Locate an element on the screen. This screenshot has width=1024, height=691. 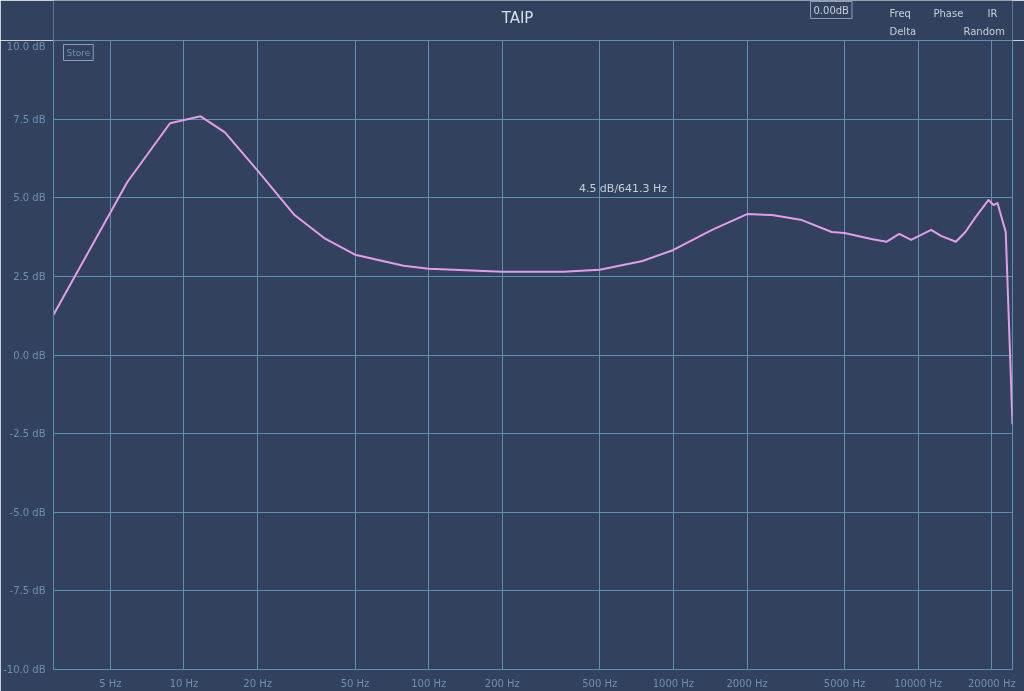
chart-title: TAIP is located at coordinates (517, 17).